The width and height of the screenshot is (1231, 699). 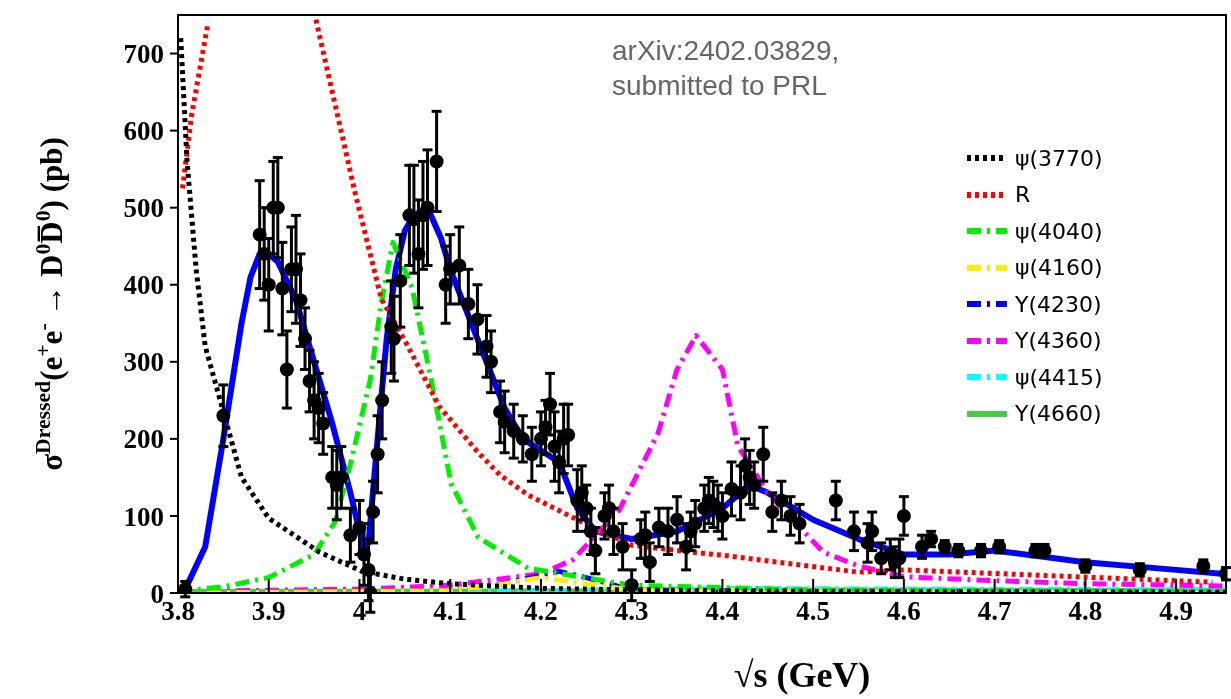 I want to click on x-tick-label: 4.2, so click(x=541, y=611).